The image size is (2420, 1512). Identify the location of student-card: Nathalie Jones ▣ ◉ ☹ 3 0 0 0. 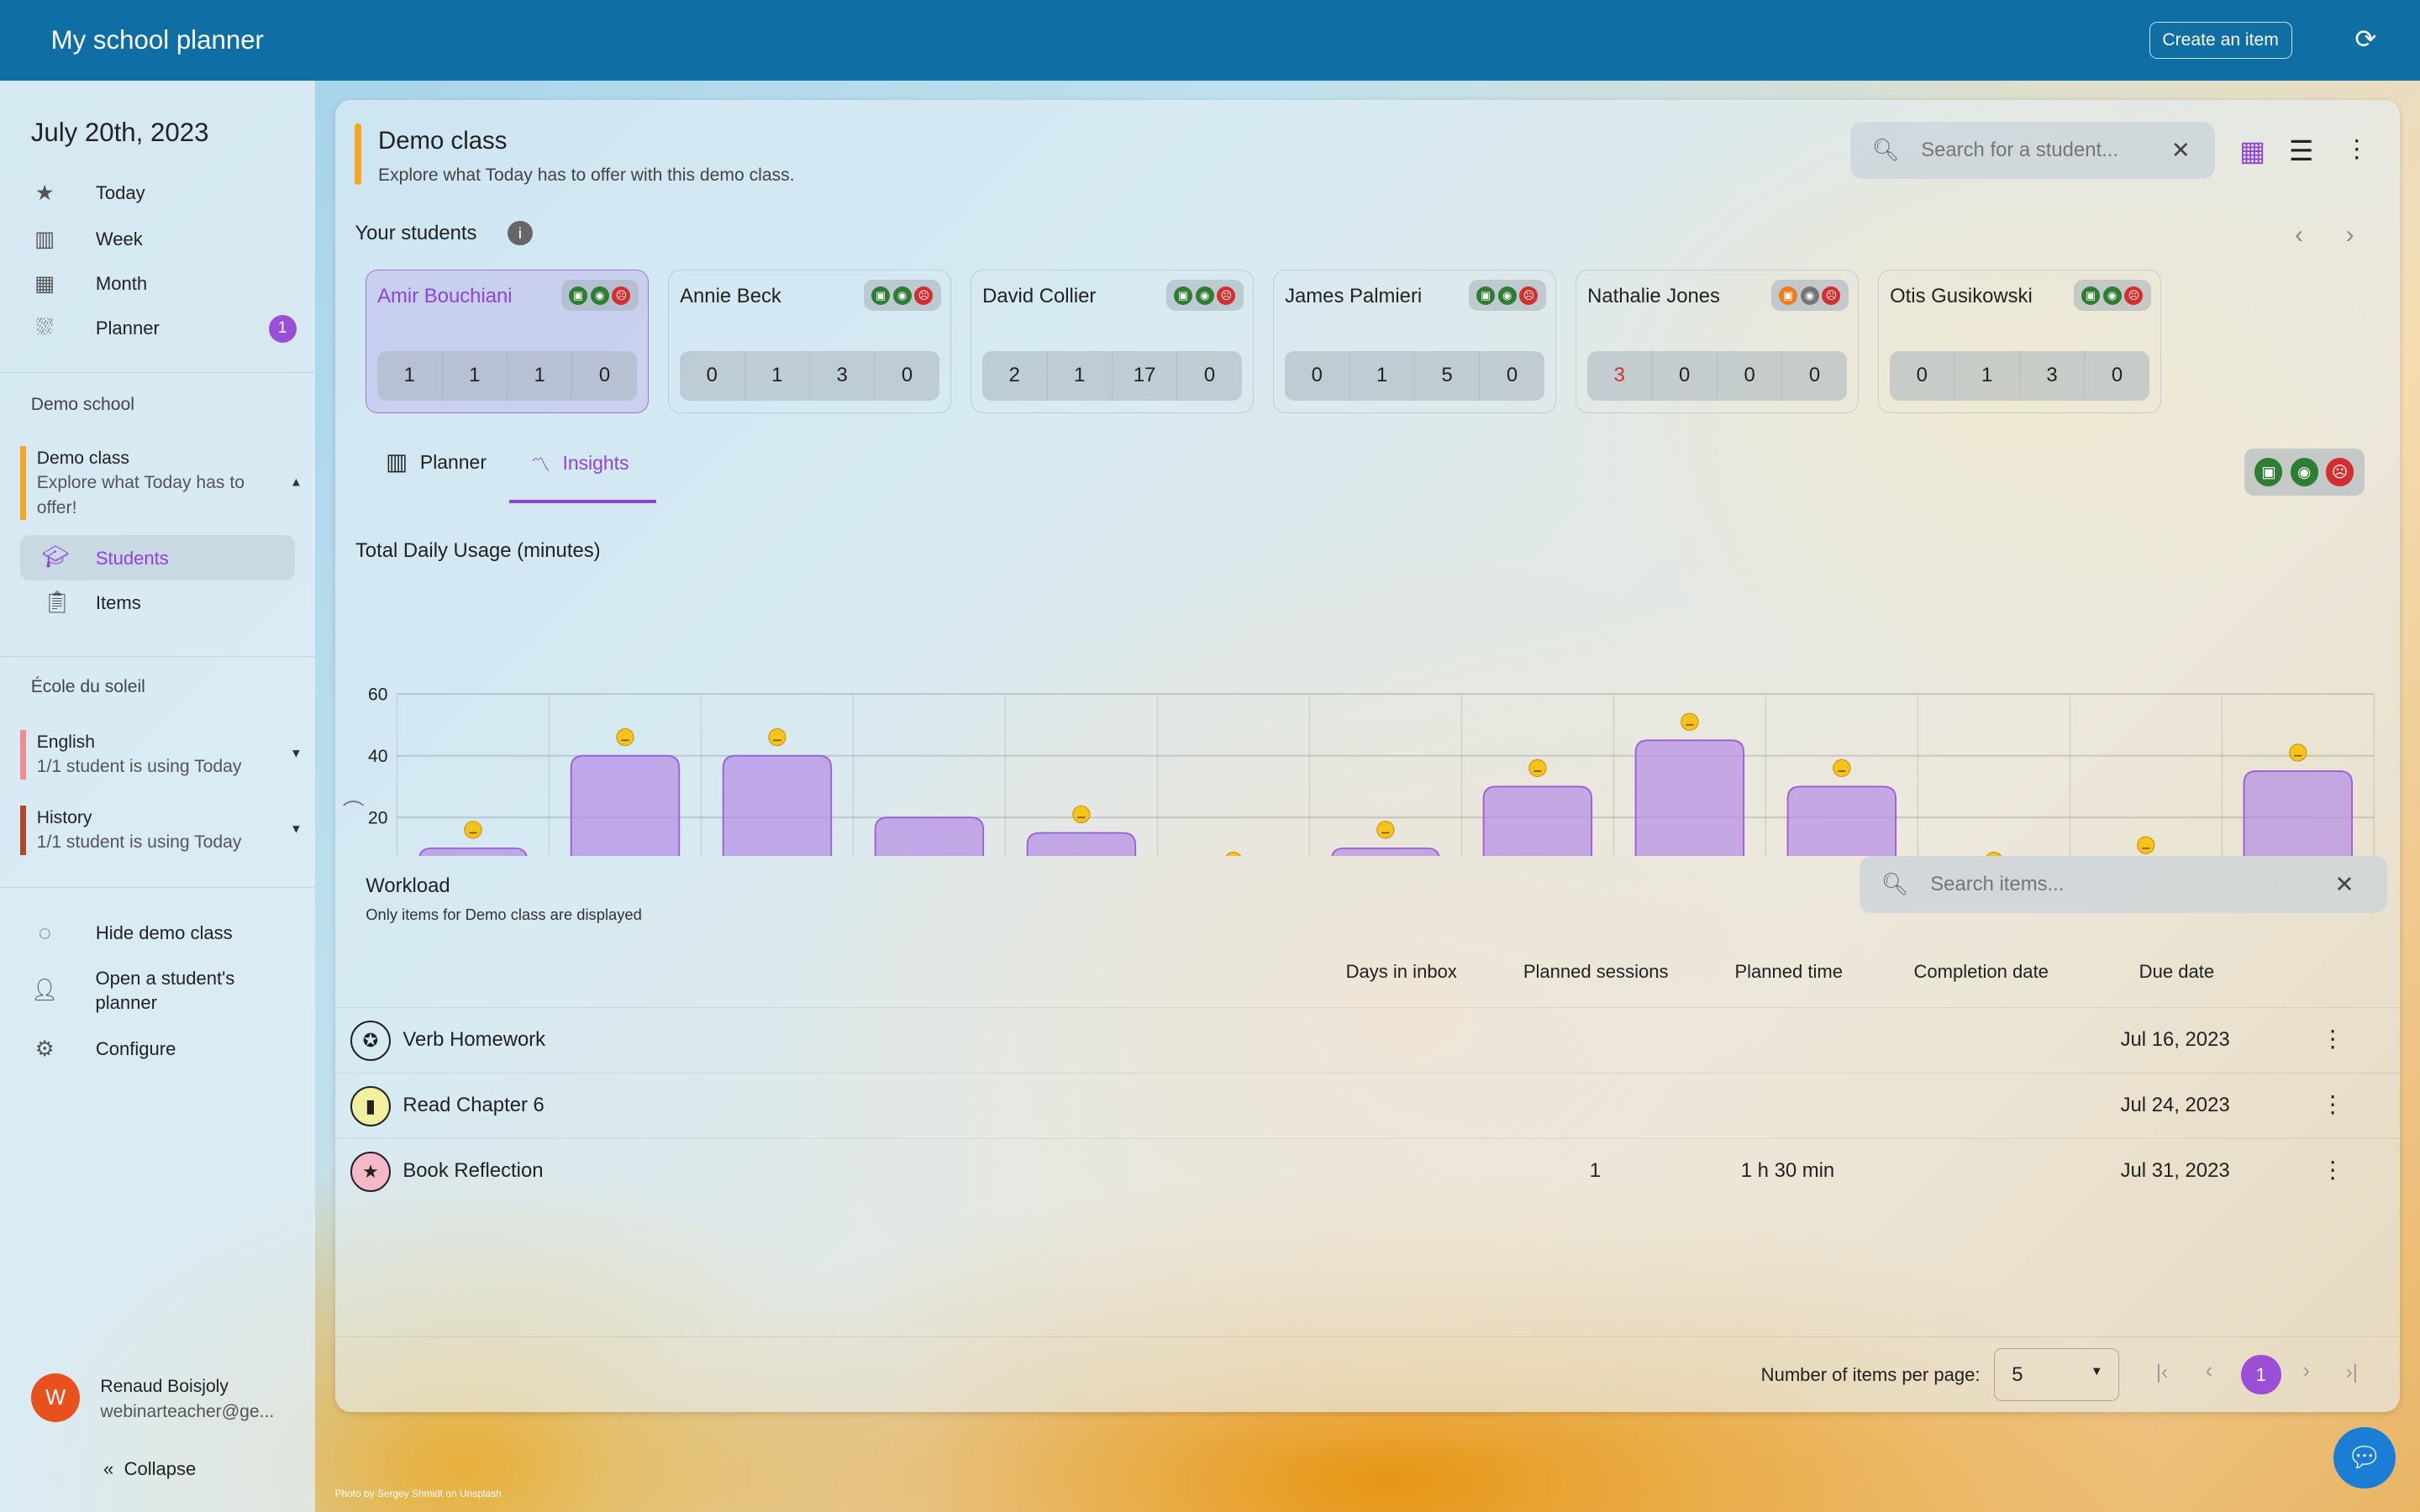
(1717, 342).